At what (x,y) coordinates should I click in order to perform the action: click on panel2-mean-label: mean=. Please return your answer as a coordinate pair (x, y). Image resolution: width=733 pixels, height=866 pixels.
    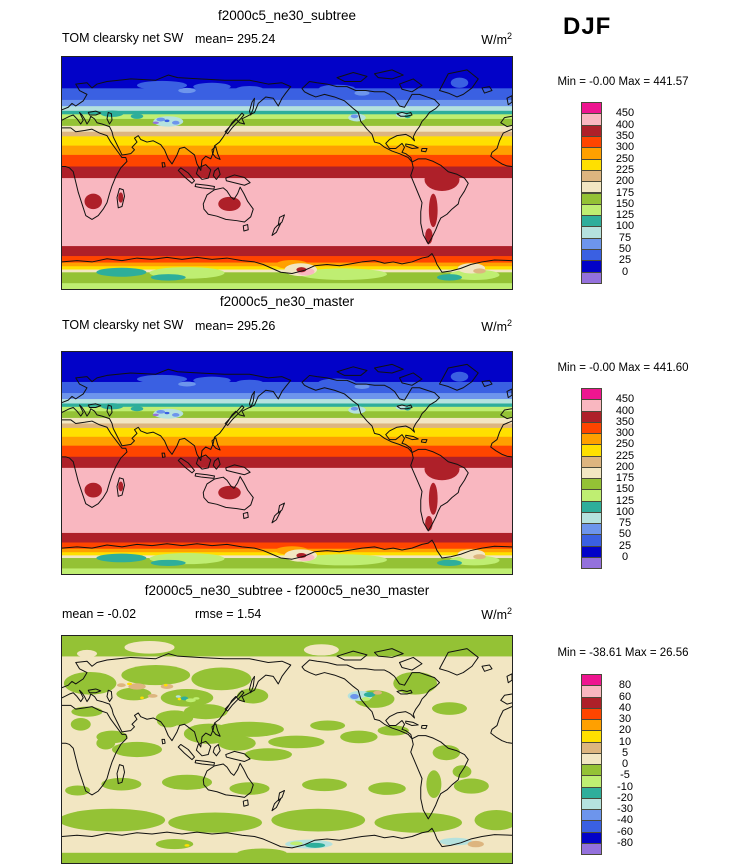
    Looking at the image, I should click on (214, 326).